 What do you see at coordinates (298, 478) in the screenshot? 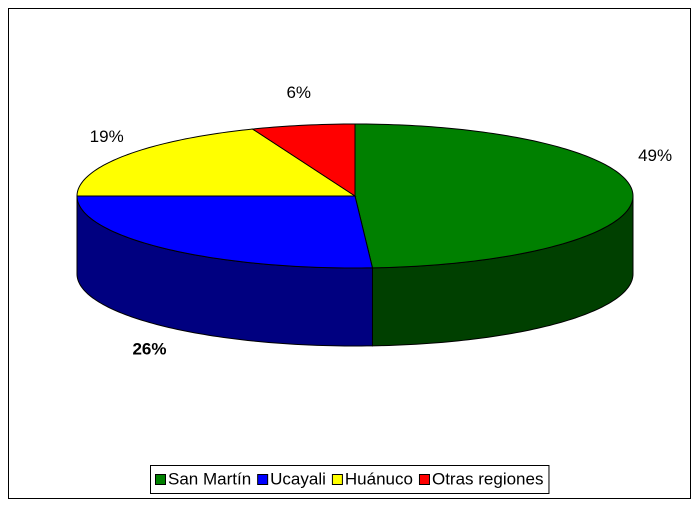
I see `legend-label: Ucayali` at bounding box center [298, 478].